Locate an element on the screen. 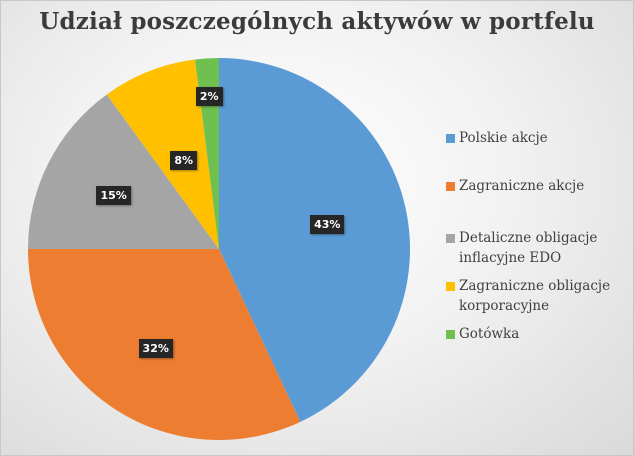 The image size is (634, 456). chart-title: Udział poszczególnych aktywów w portfelu is located at coordinates (317, 21).